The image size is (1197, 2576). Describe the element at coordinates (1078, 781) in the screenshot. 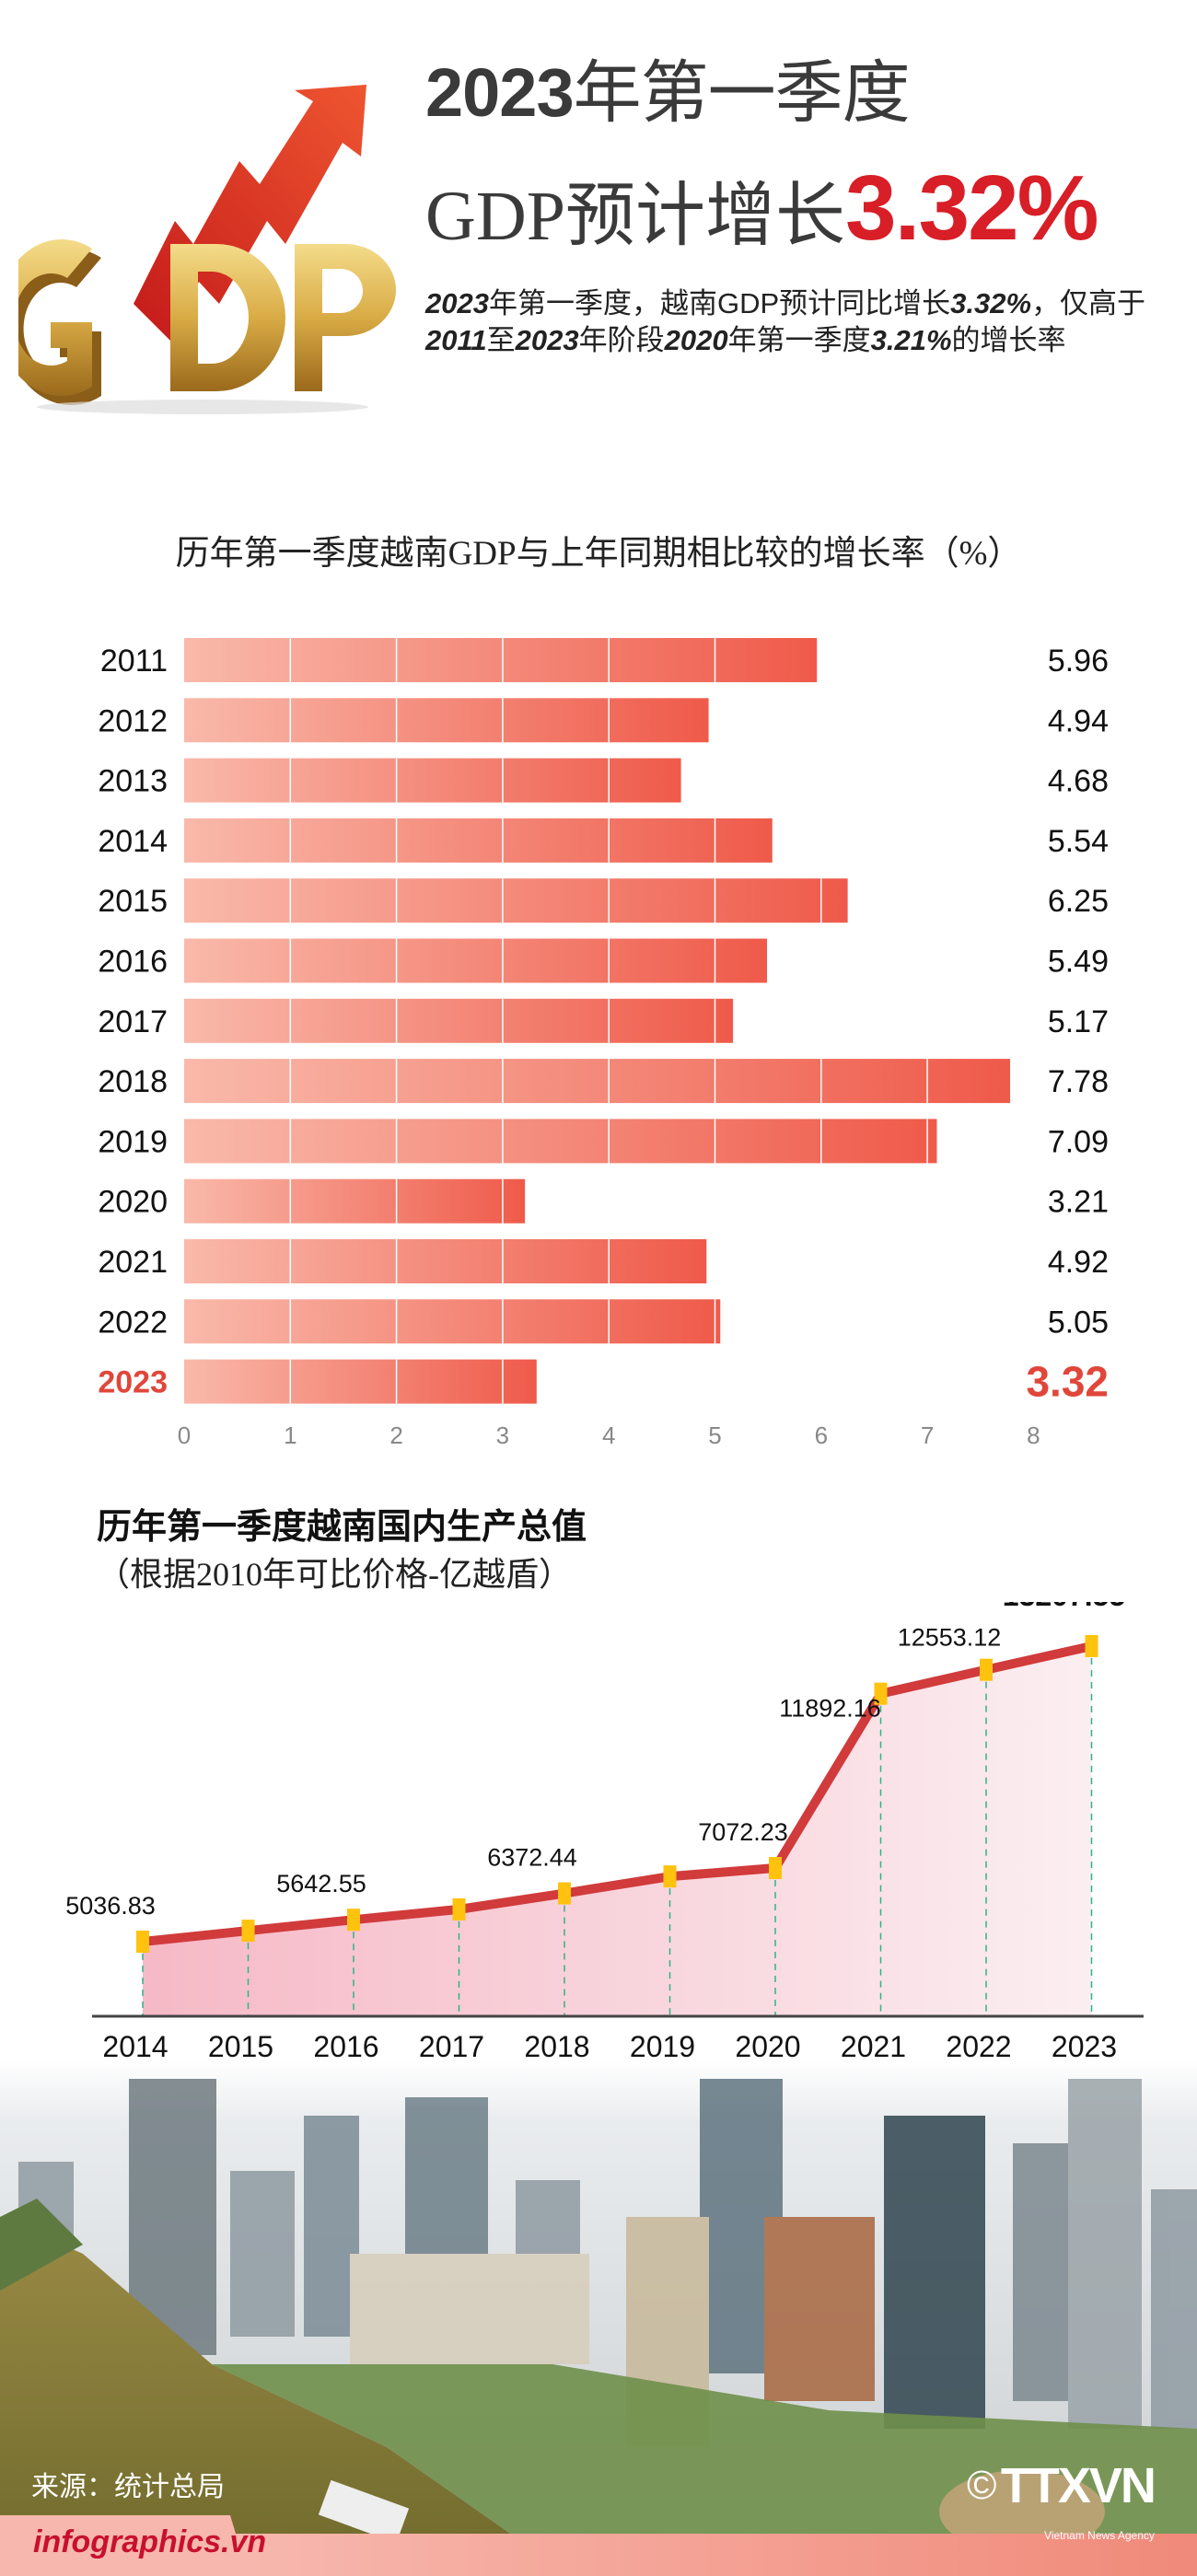

I see `bar-value-label: 4.68` at that location.